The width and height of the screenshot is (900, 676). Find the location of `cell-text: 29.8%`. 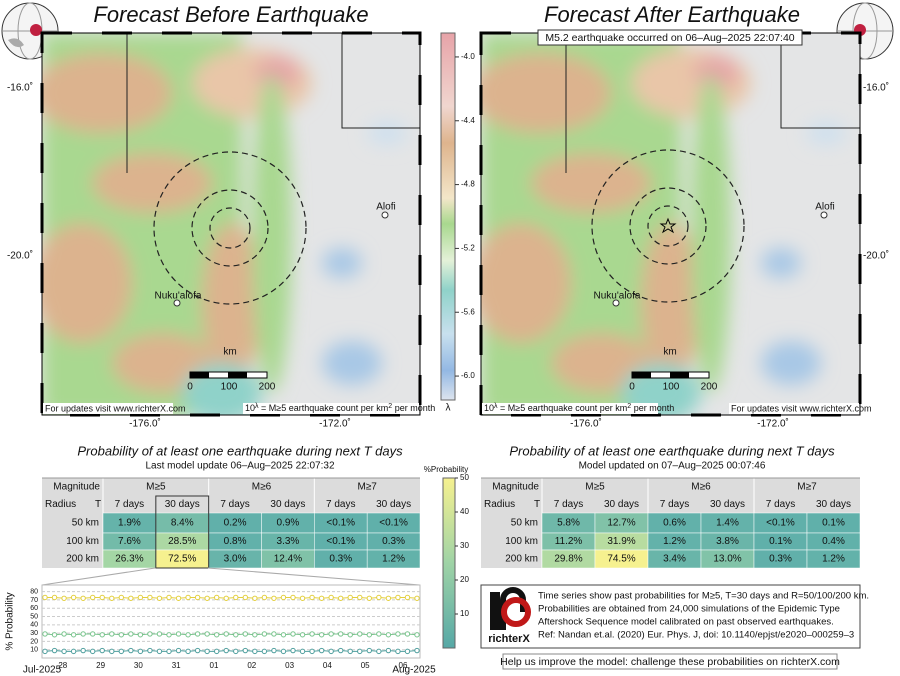

cell-text: 29.8% is located at coordinates (568, 559).